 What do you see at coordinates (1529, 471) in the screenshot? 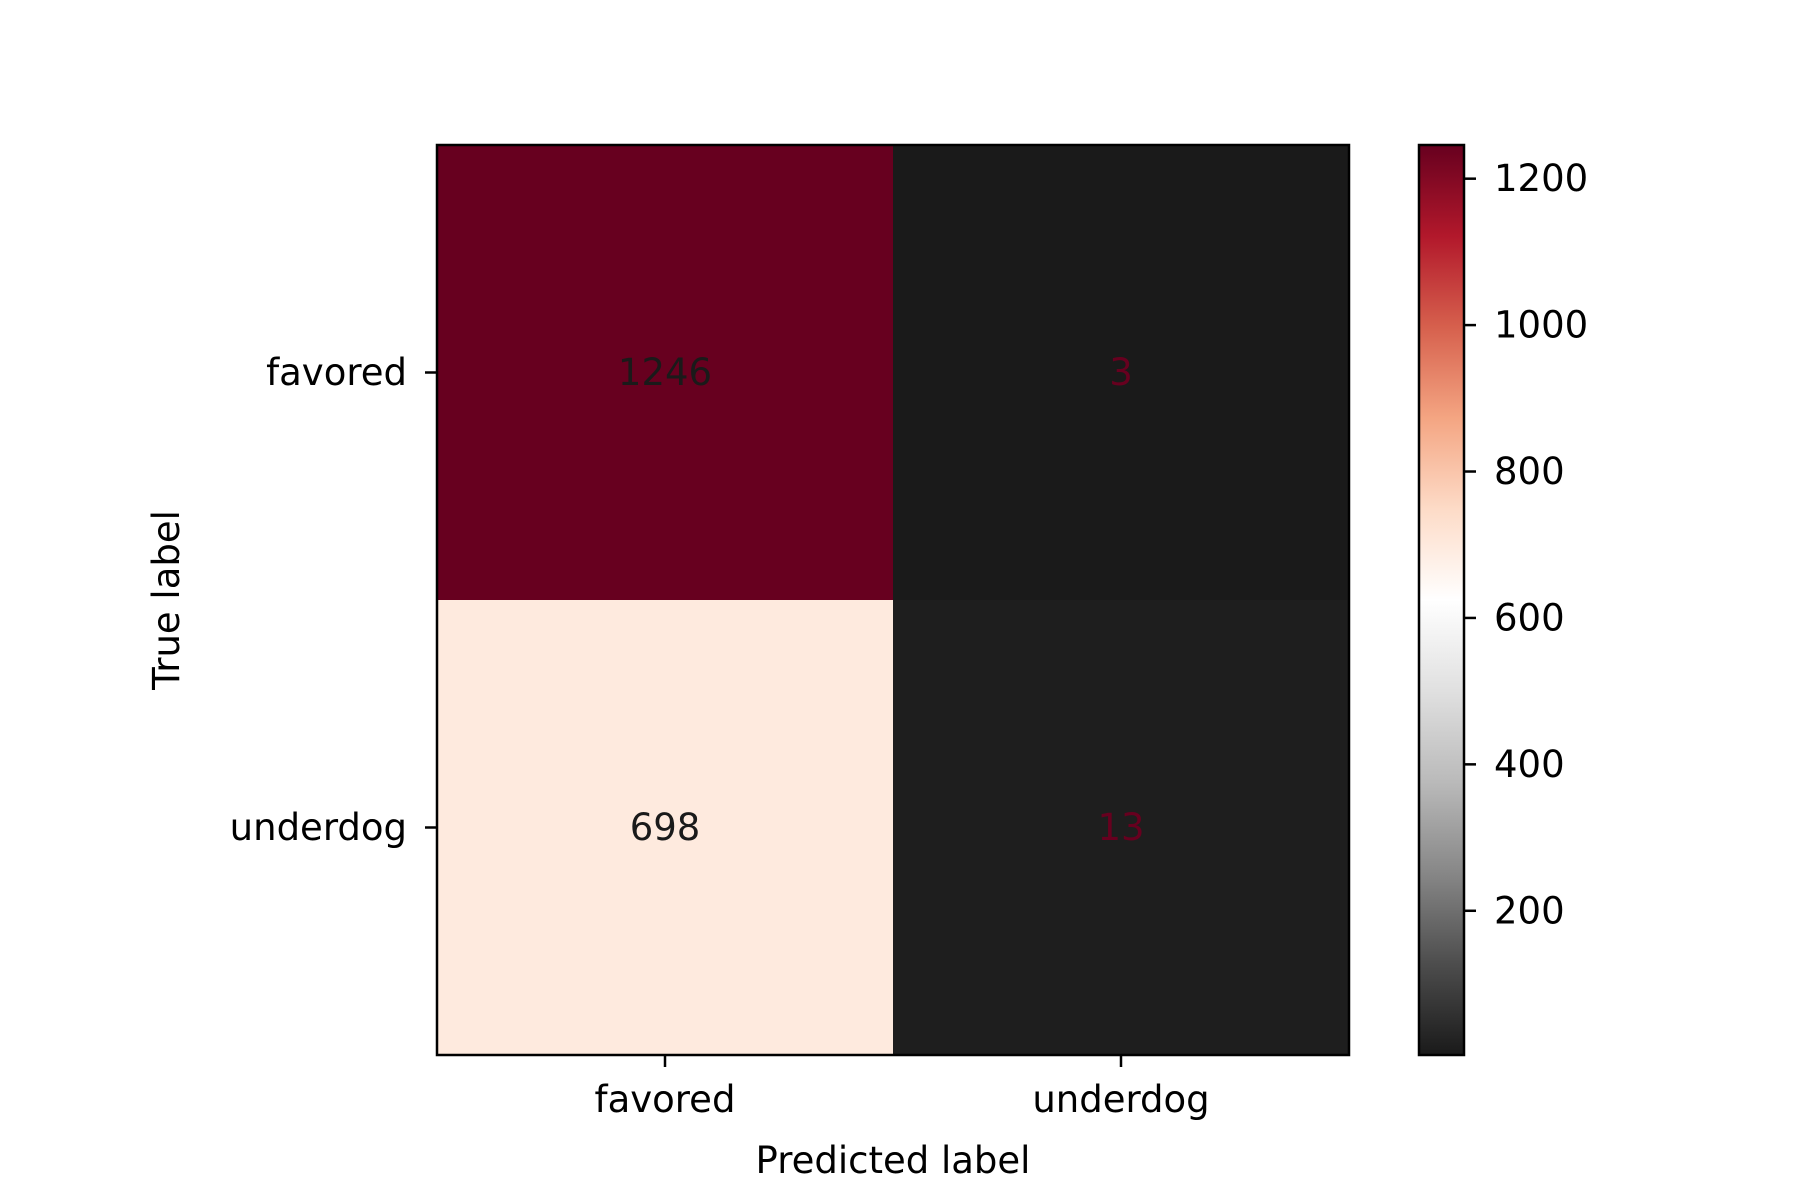
I see `colorbar-tick-label: 800` at bounding box center [1529, 471].